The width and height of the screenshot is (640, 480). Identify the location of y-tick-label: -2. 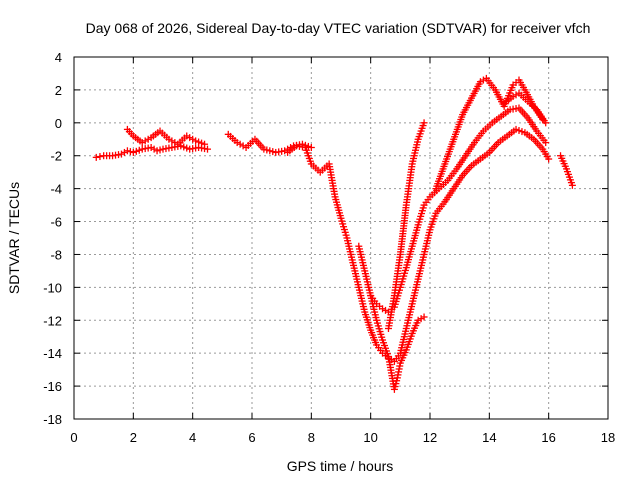
(56, 156).